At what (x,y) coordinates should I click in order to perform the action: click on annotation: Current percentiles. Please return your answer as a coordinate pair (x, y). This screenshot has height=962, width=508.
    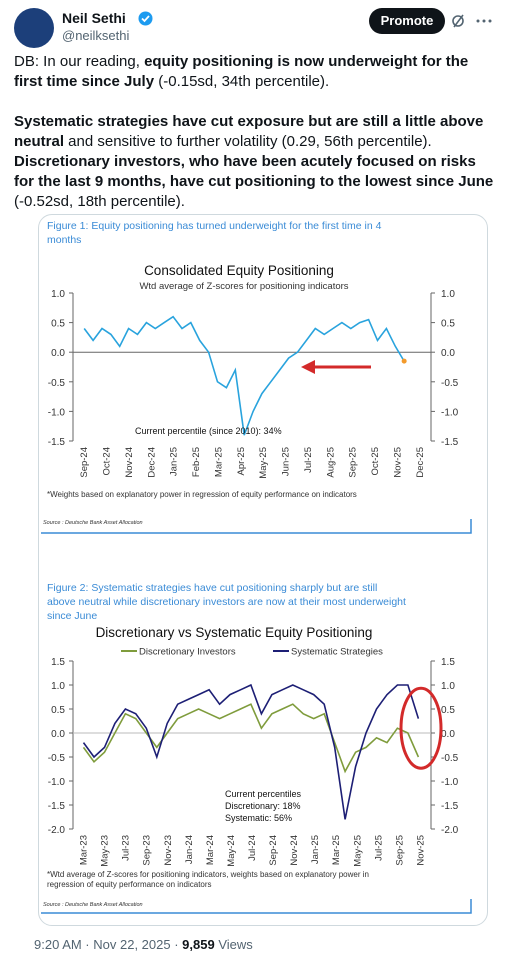
    Looking at the image, I should click on (263, 794).